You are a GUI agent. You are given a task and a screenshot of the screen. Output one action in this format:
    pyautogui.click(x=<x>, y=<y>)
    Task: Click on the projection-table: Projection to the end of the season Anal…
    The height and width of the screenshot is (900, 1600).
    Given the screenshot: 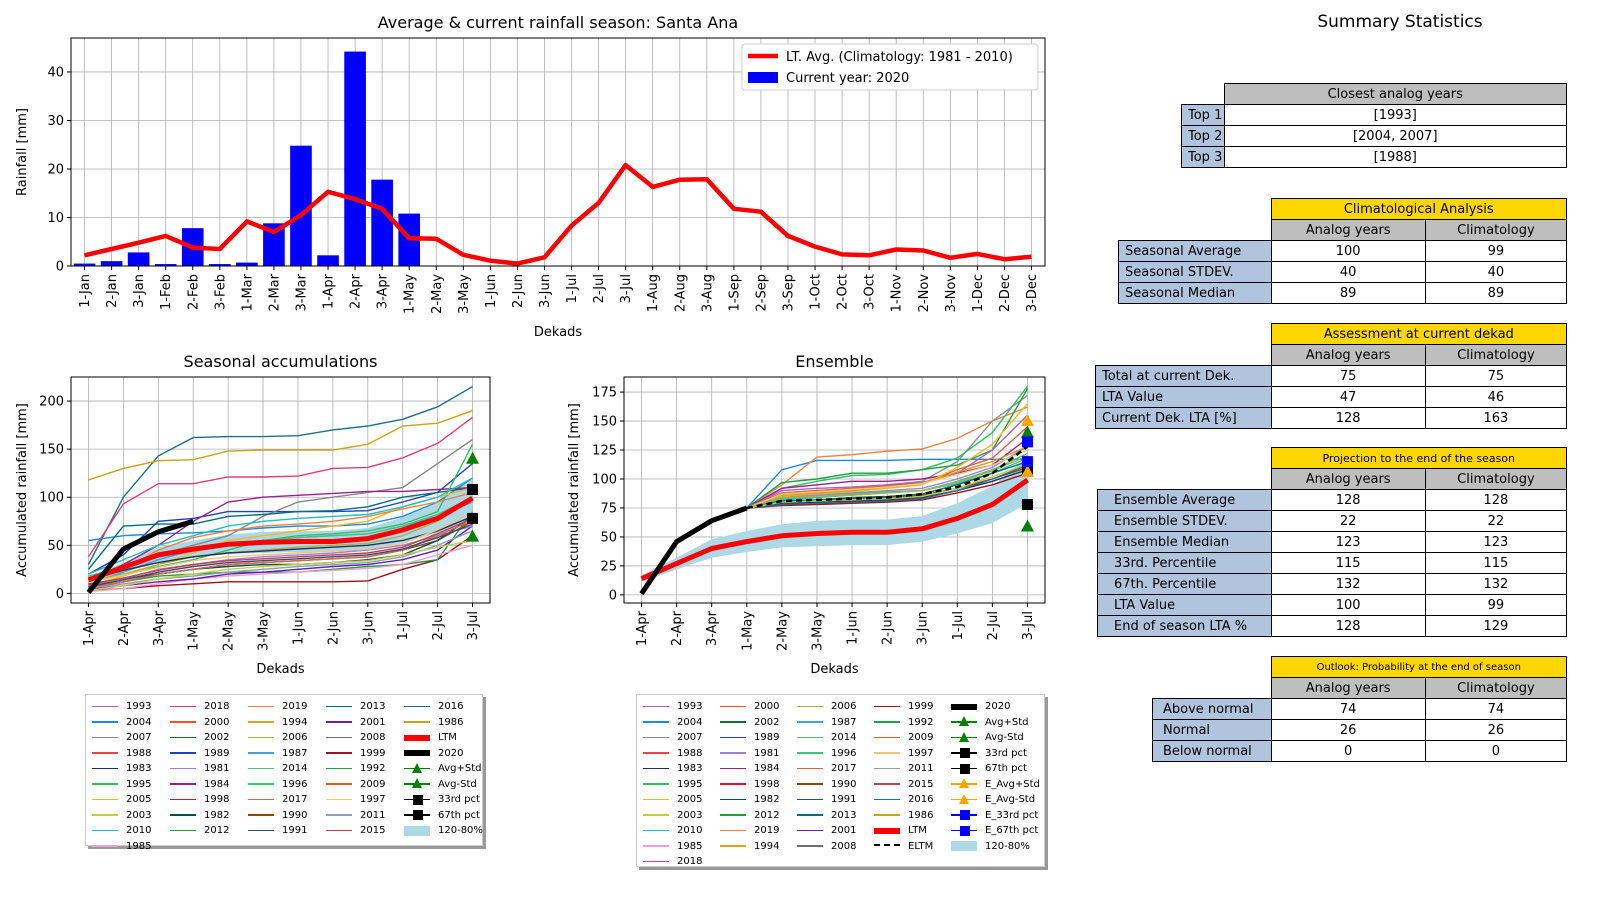 What is the action you would take?
    pyautogui.click(x=1332, y=542)
    